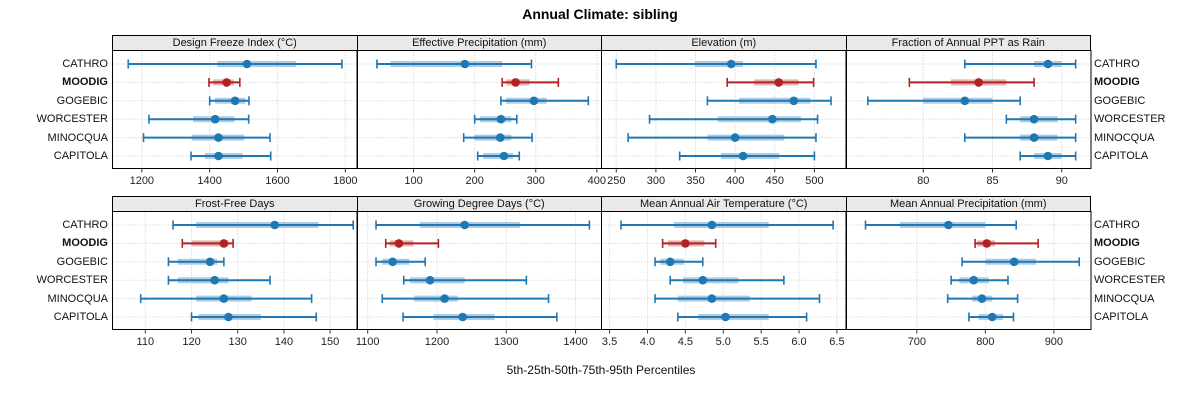 The height and width of the screenshot is (400, 1200). Describe the element at coordinates (775, 181) in the screenshot. I see `axis-tick-label: 450` at that location.